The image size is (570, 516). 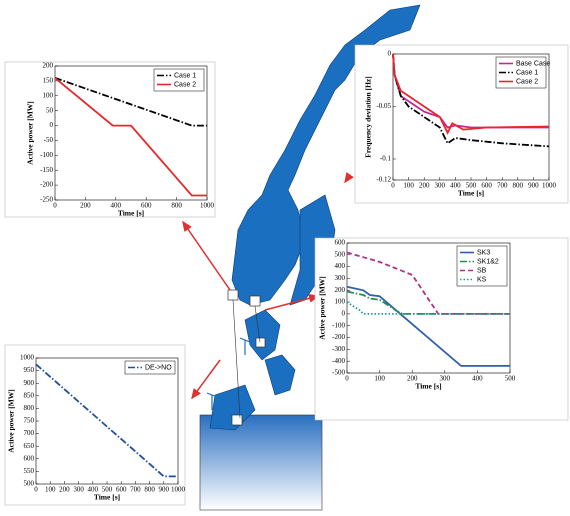 What do you see at coordinates (50, 110) in the screenshot?
I see `y-tick-label: 50` at bounding box center [50, 110].